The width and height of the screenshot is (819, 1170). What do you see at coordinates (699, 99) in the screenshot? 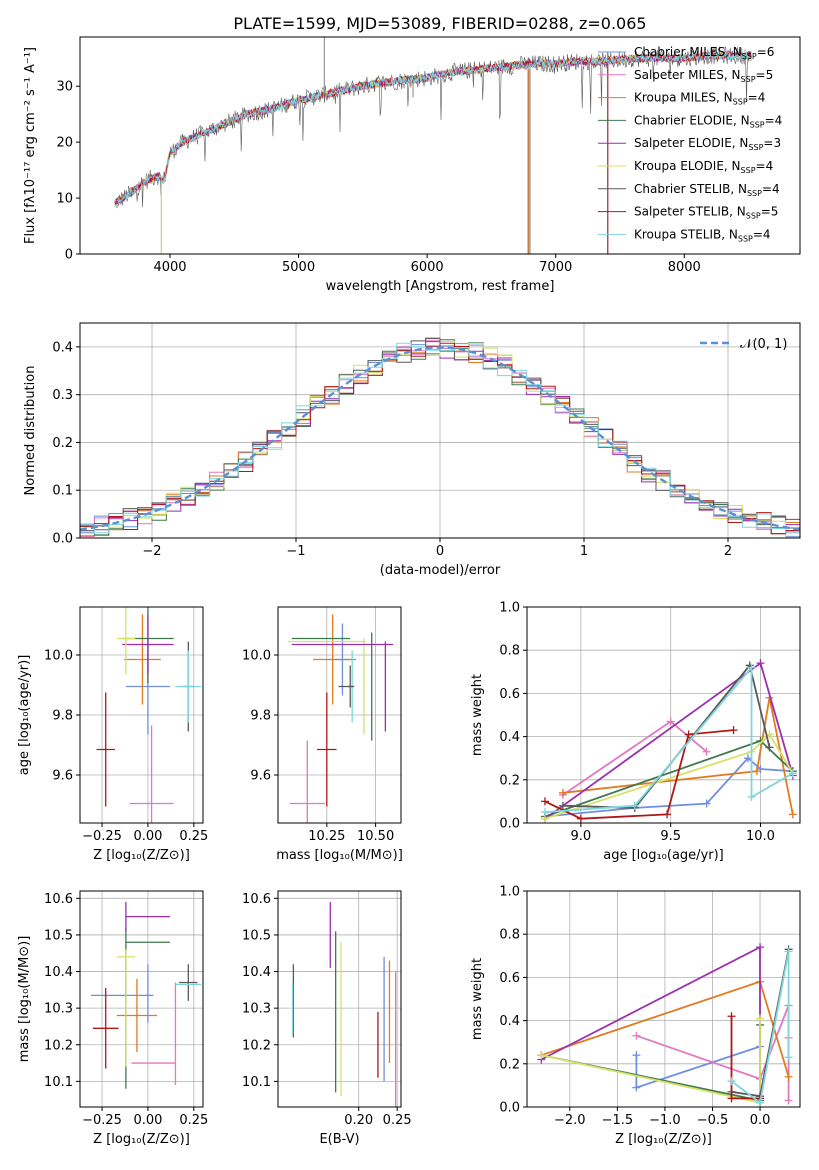
I see `legend-label: Kroupa MILES, NSSP=4` at bounding box center [699, 99].